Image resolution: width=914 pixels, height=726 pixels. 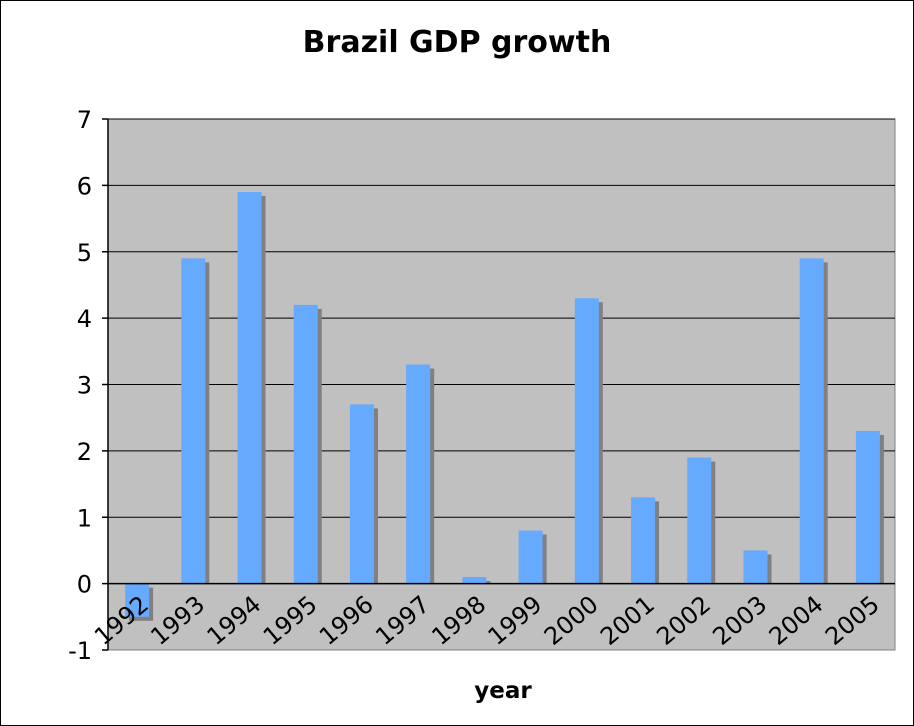 What do you see at coordinates (84, 319) in the screenshot?
I see `y-tick-label: 4` at bounding box center [84, 319].